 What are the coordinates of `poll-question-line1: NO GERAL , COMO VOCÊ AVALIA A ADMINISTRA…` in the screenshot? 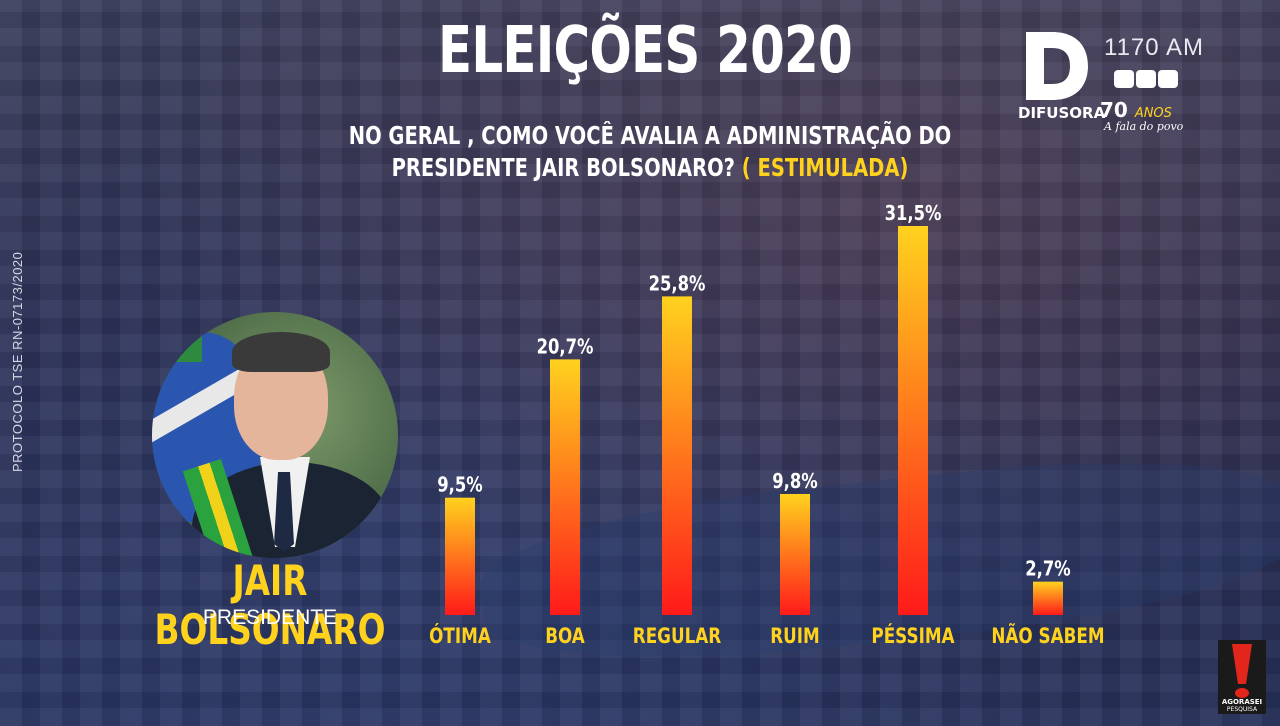 It's located at (650, 135).